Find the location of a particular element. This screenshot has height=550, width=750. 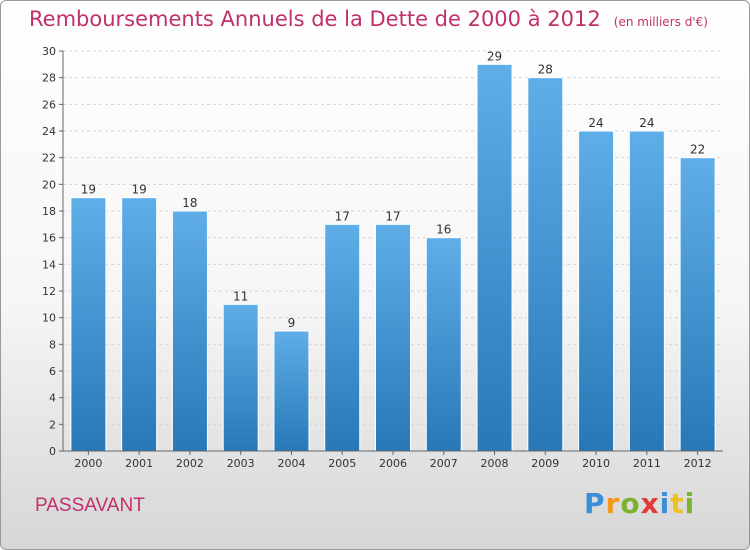

x-tick-label: 2011 is located at coordinates (647, 463).